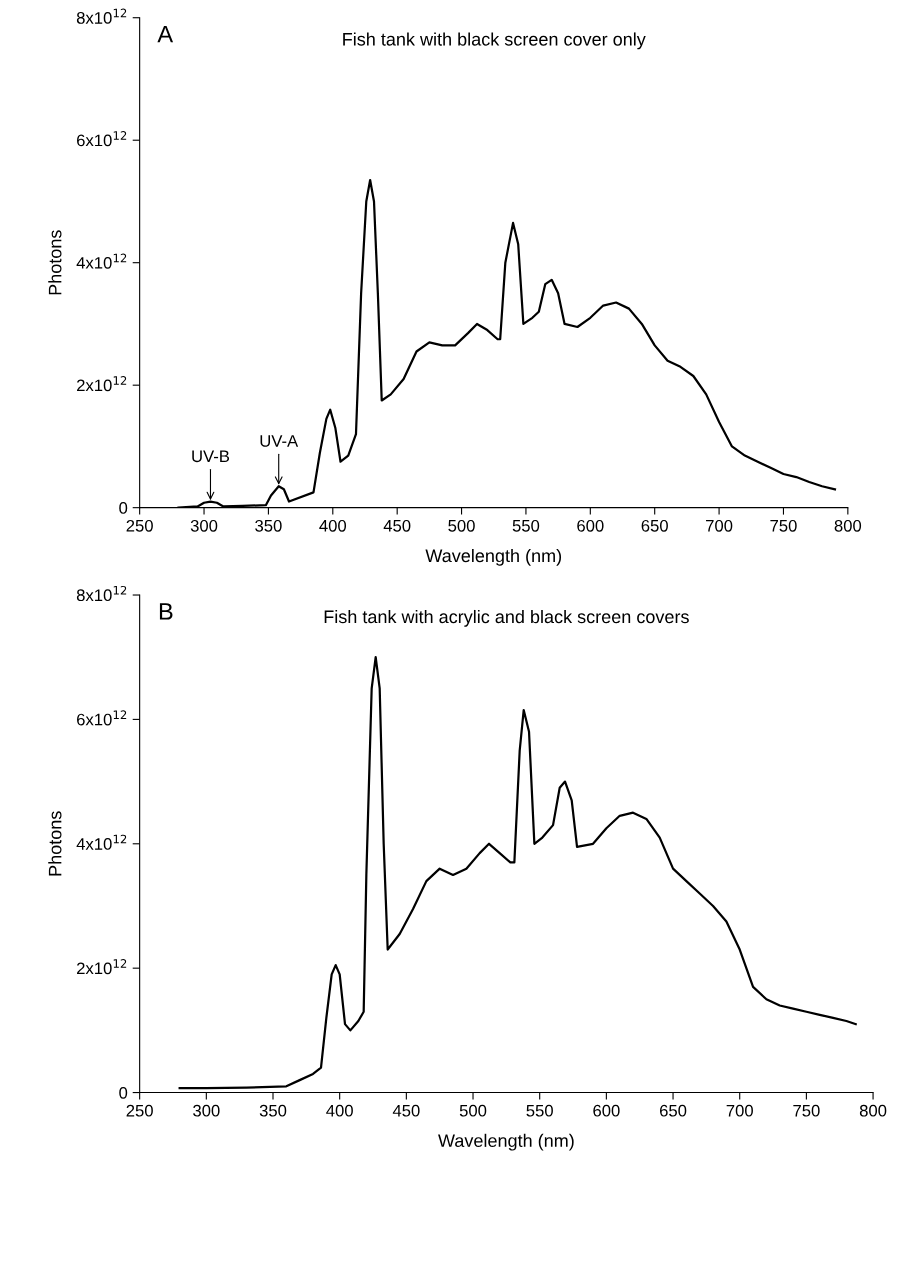 Image resolution: width=901 pixels, height=1266 pixels. I want to click on annotation: UV-B, so click(211, 456).